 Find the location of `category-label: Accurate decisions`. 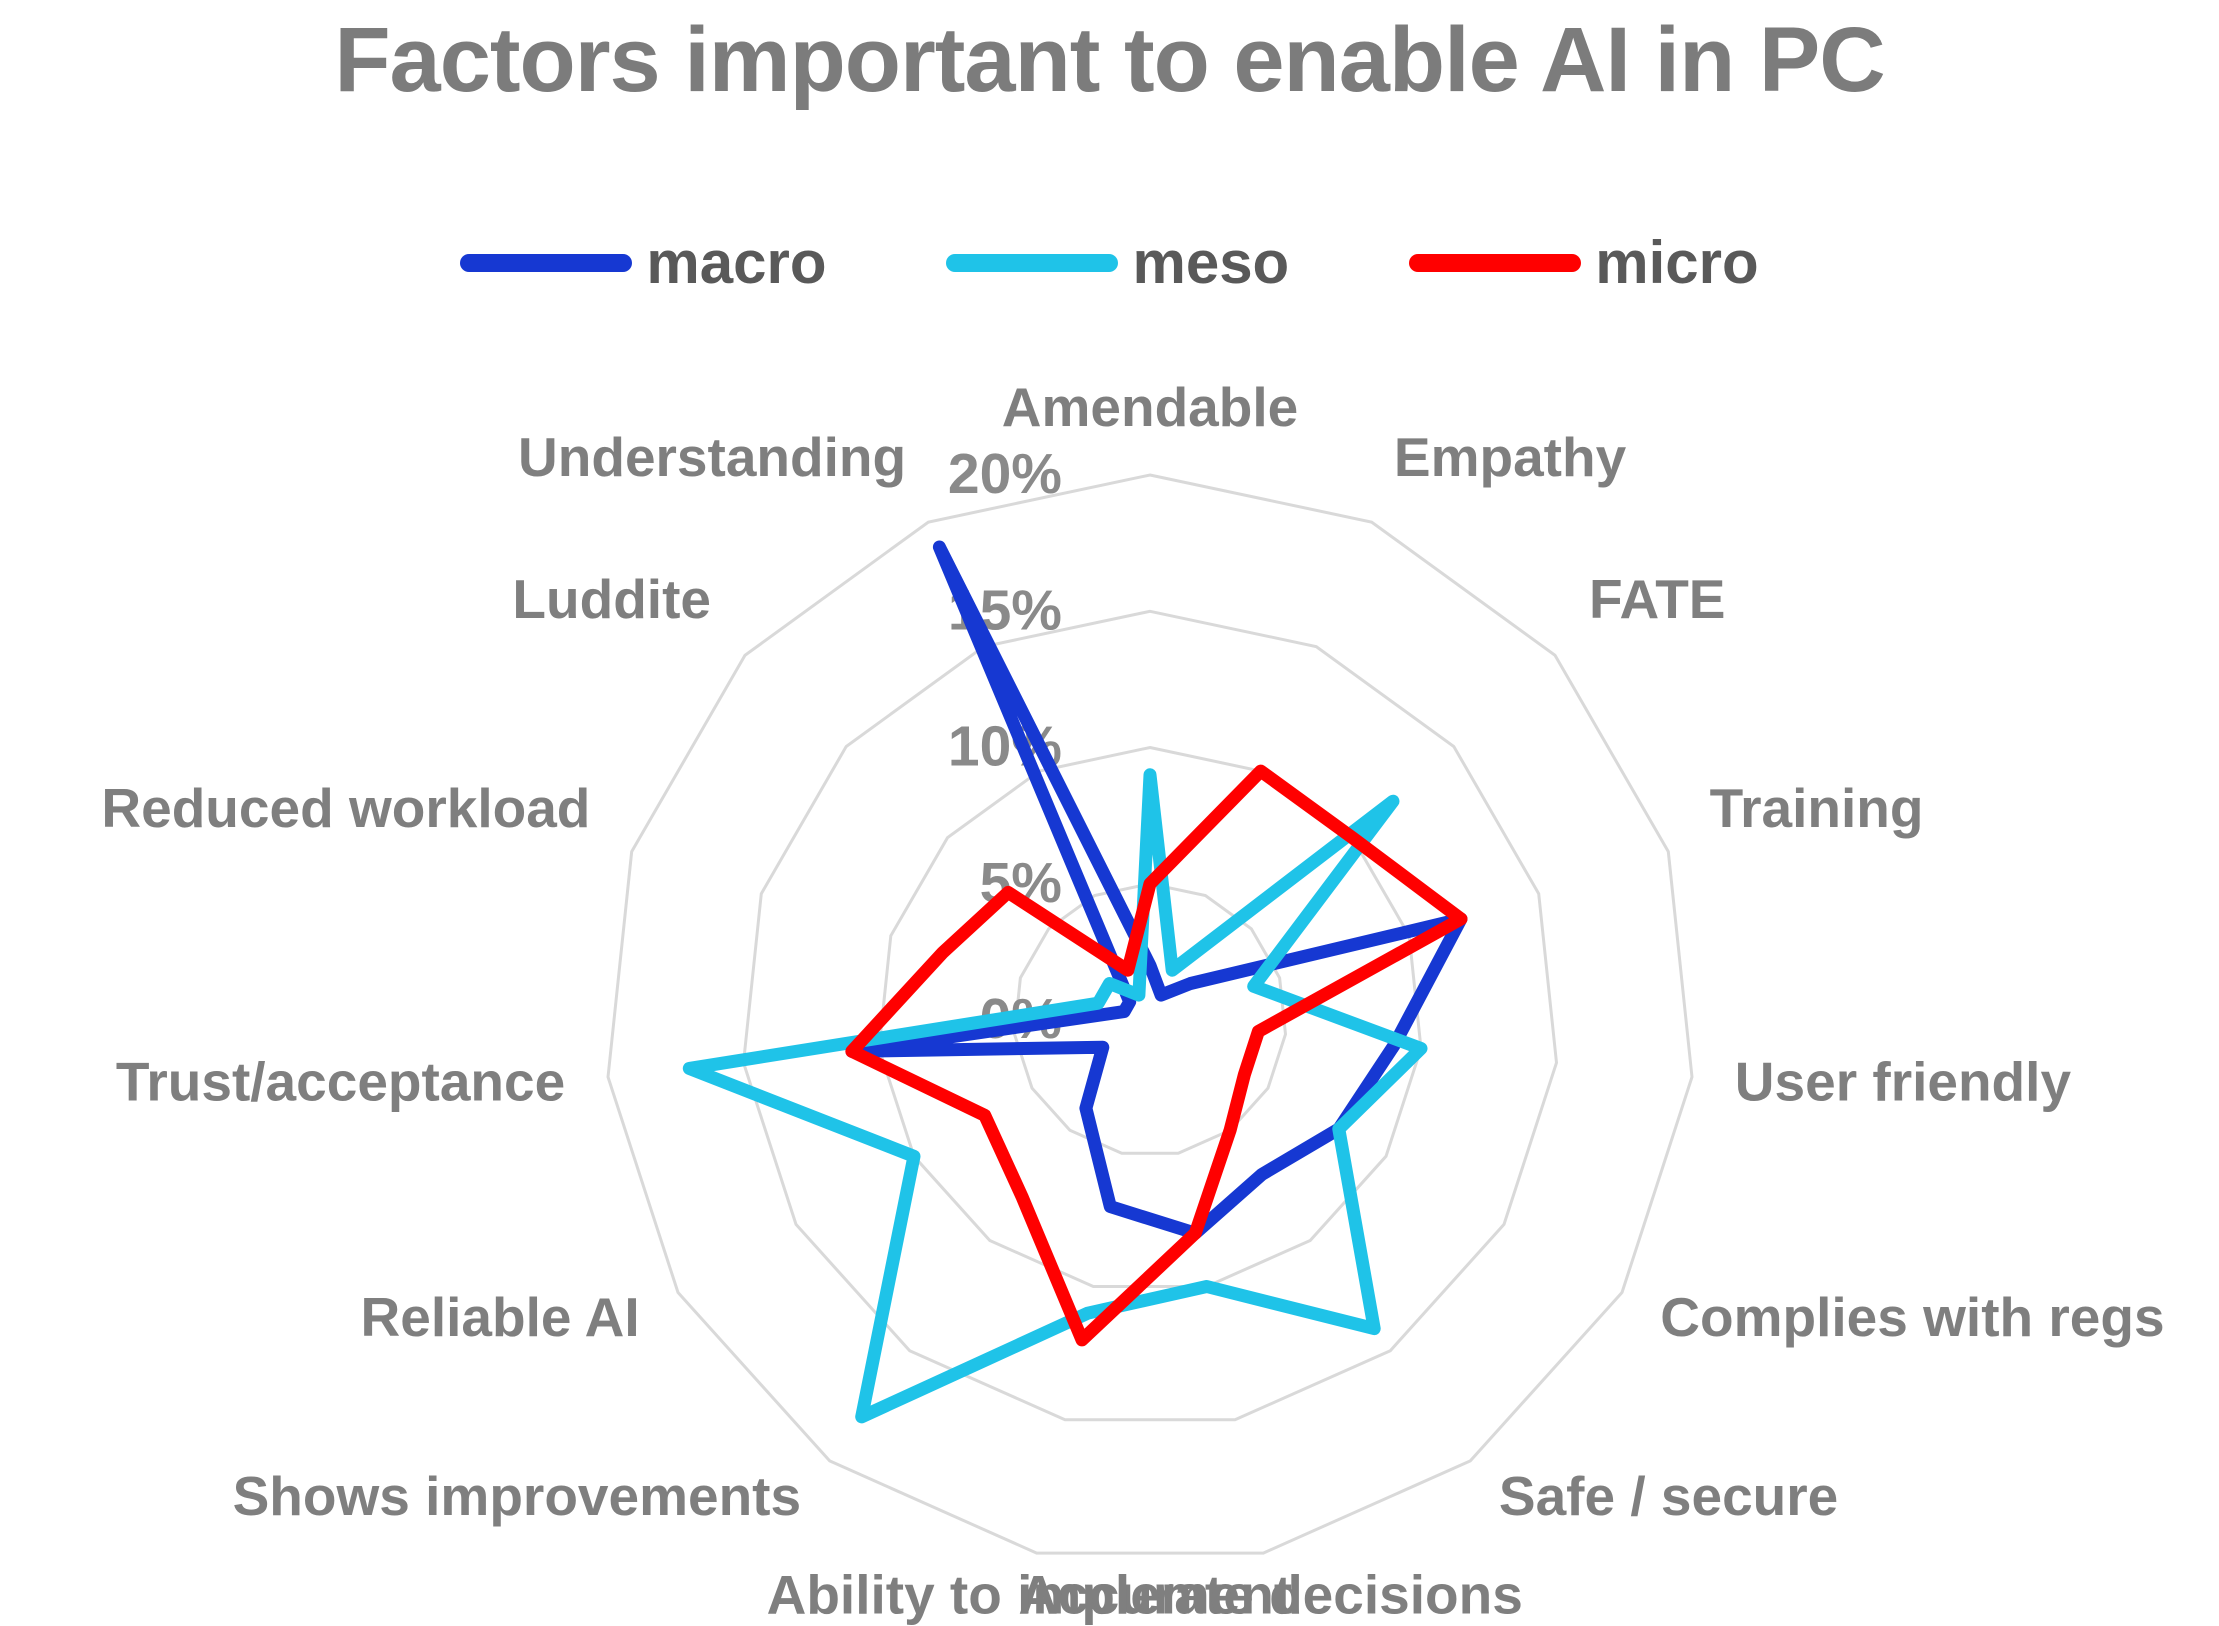

category-label: Accurate decisions is located at coordinates (1270, 1594).